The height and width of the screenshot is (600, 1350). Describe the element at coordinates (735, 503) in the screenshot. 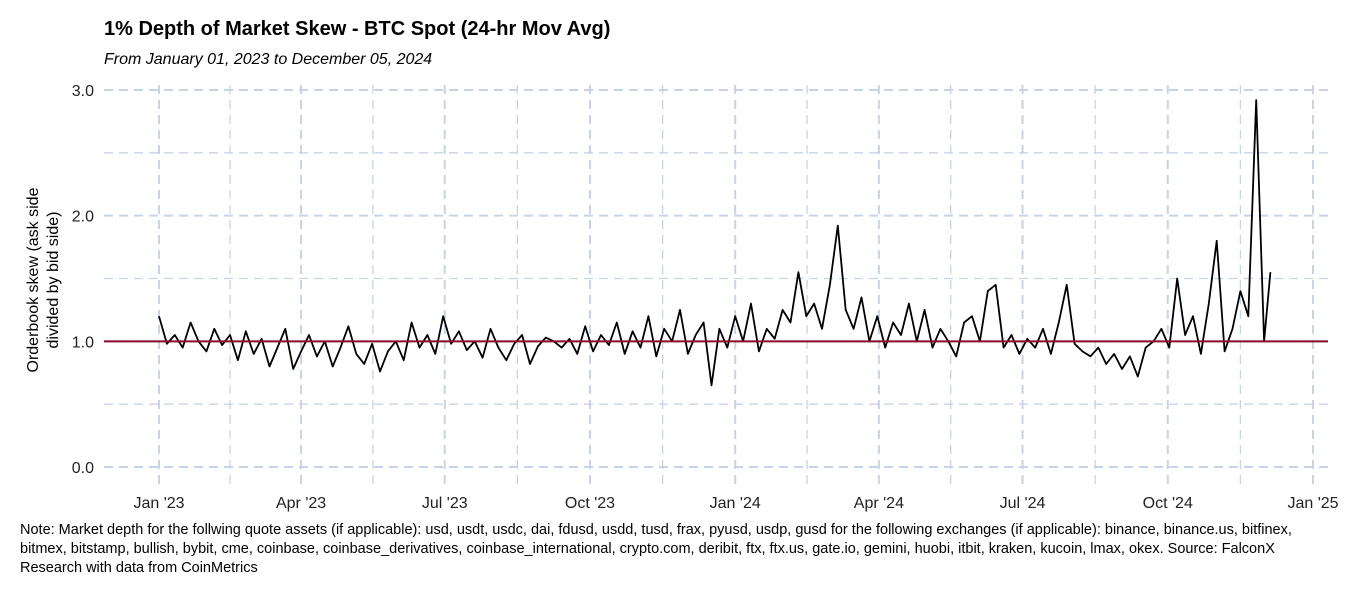

I see `x-tick-label: Jan '24` at that location.